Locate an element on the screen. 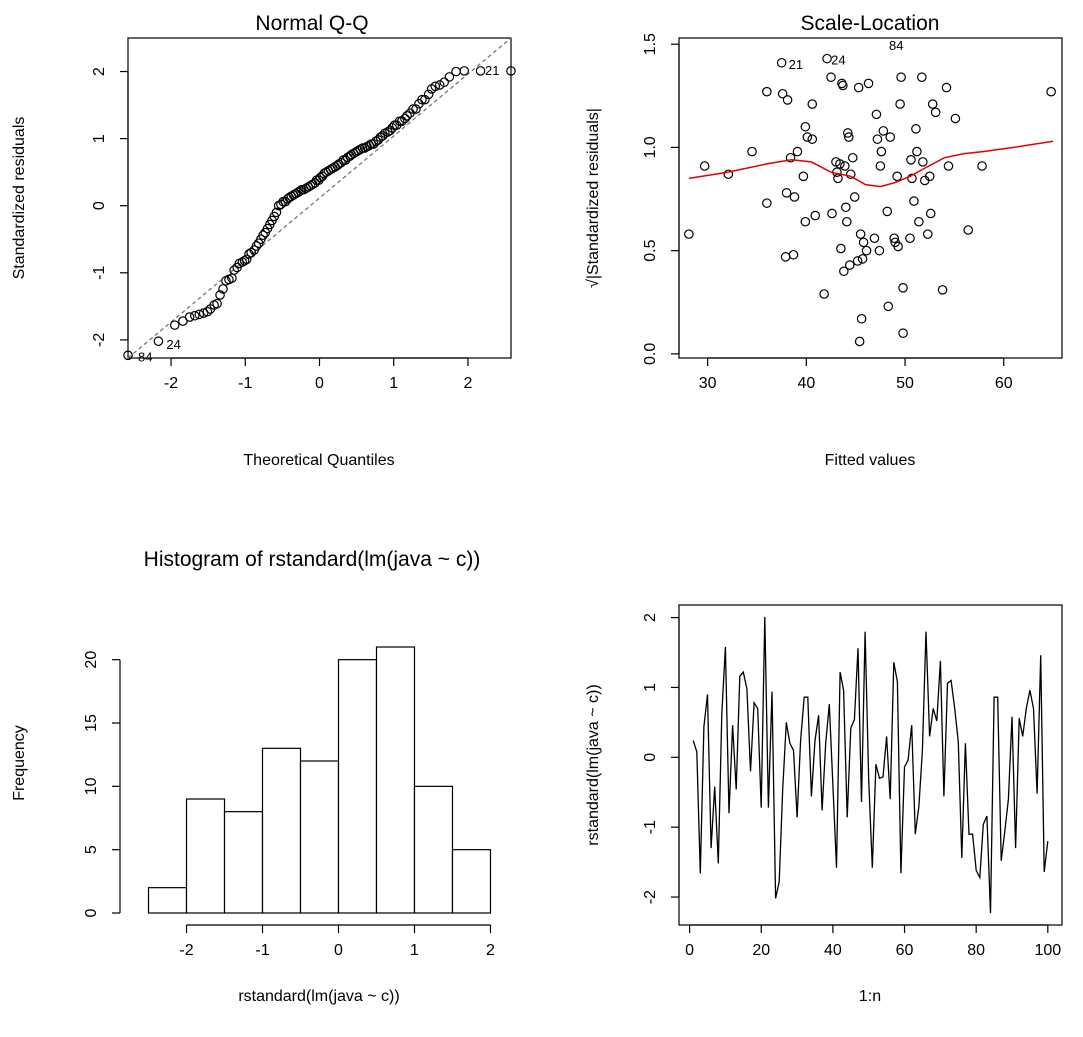 This screenshot has width=1083, height=1037. y-tick-label: -2 is located at coordinates (99, 340).